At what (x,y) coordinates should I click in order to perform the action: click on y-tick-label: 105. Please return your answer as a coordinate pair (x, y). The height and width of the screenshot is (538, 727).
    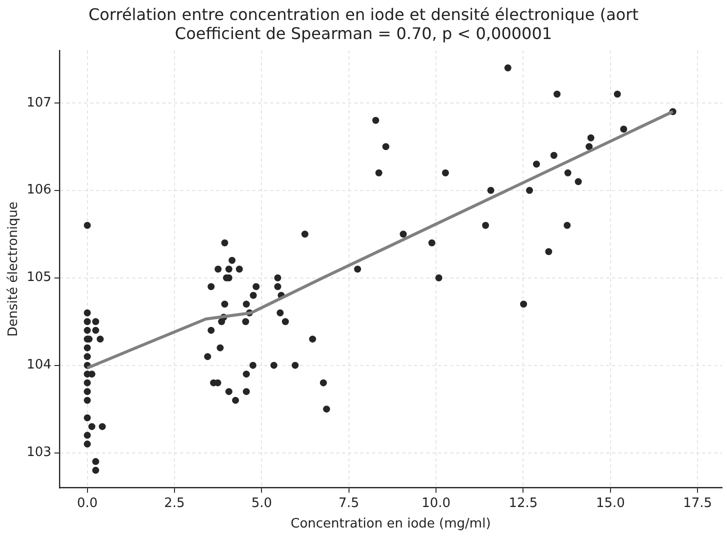
    Looking at the image, I should click on (39, 278).